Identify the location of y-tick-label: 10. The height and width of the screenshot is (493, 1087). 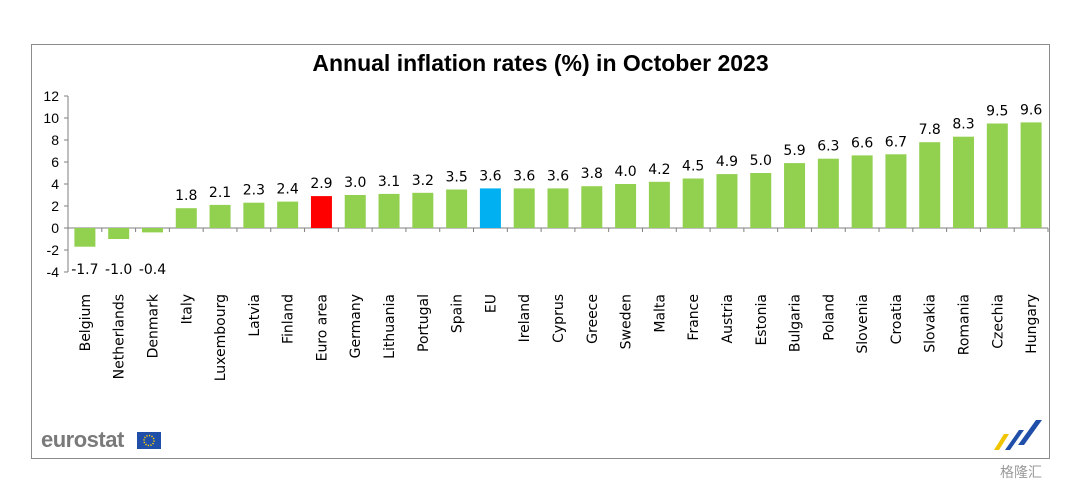
(51, 118).